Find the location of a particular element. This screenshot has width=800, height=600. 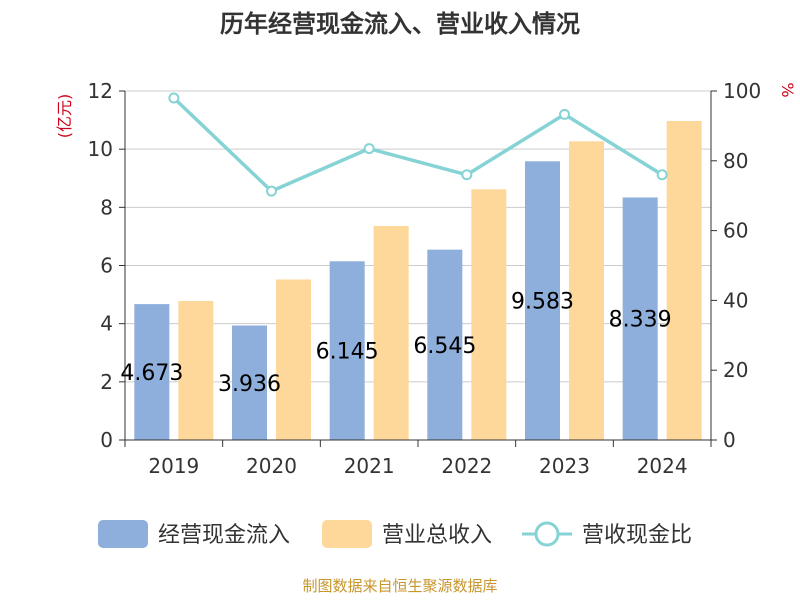

data-label: 6.545 is located at coordinates (444, 346).